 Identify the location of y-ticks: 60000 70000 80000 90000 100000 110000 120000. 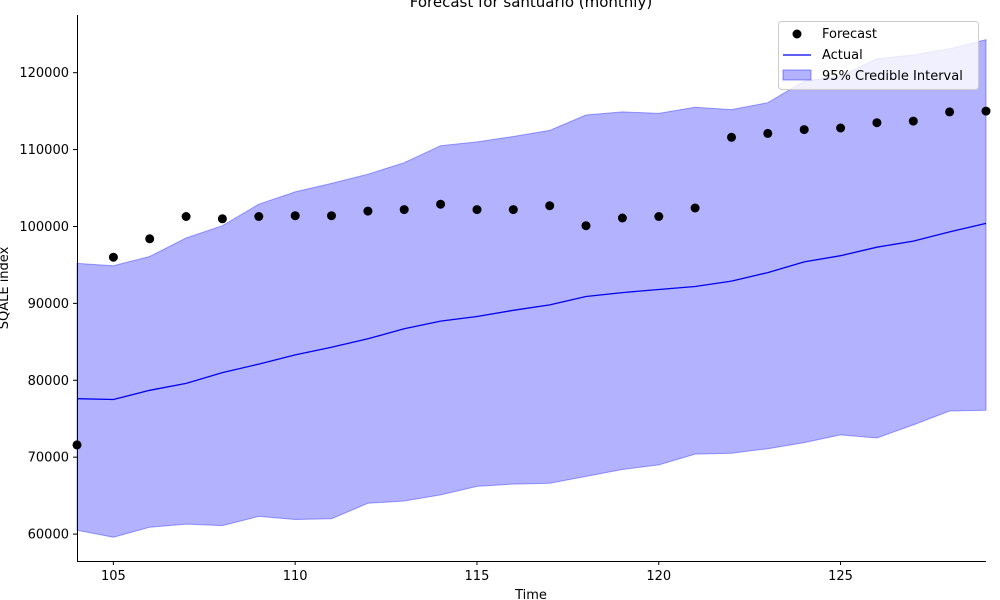
(48, 304).